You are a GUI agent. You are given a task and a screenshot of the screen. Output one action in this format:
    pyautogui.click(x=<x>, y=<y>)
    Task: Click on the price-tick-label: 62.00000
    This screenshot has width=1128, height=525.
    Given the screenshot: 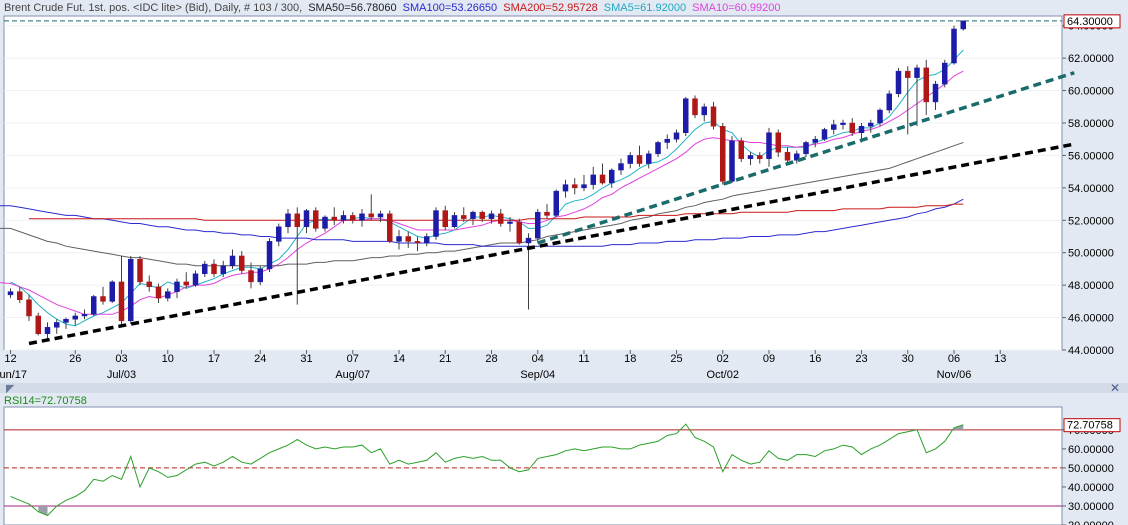 What is the action you would take?
    pyautogui.click(x=1091, y=59)
    